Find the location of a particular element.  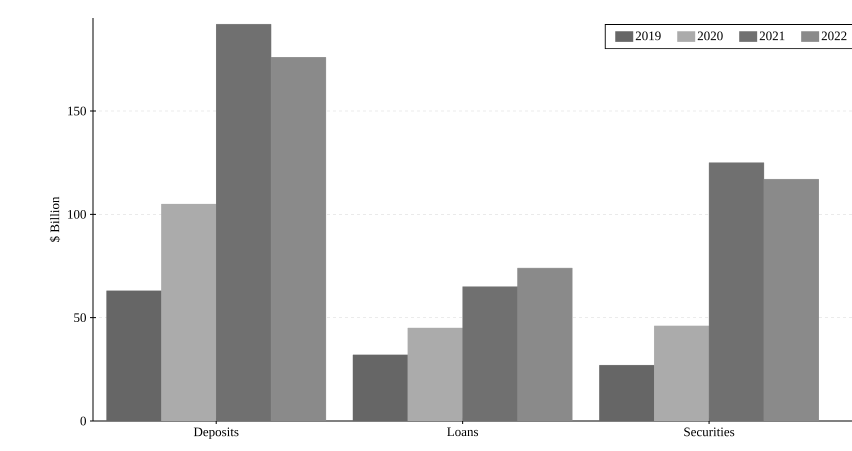

y-tick-label: 100 is located at coordinates (77, 214).